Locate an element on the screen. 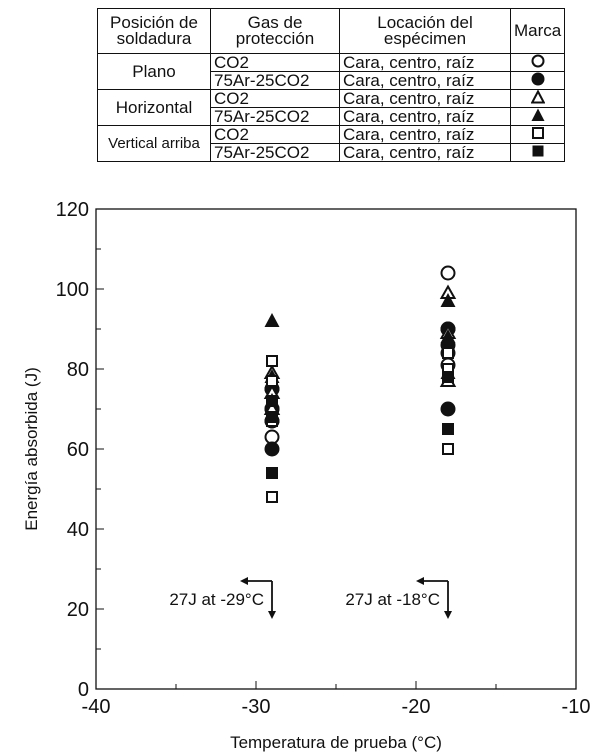 This screenshot has width=600, height=754. x-tick-label: -30 is located at coordinates (256, 707).